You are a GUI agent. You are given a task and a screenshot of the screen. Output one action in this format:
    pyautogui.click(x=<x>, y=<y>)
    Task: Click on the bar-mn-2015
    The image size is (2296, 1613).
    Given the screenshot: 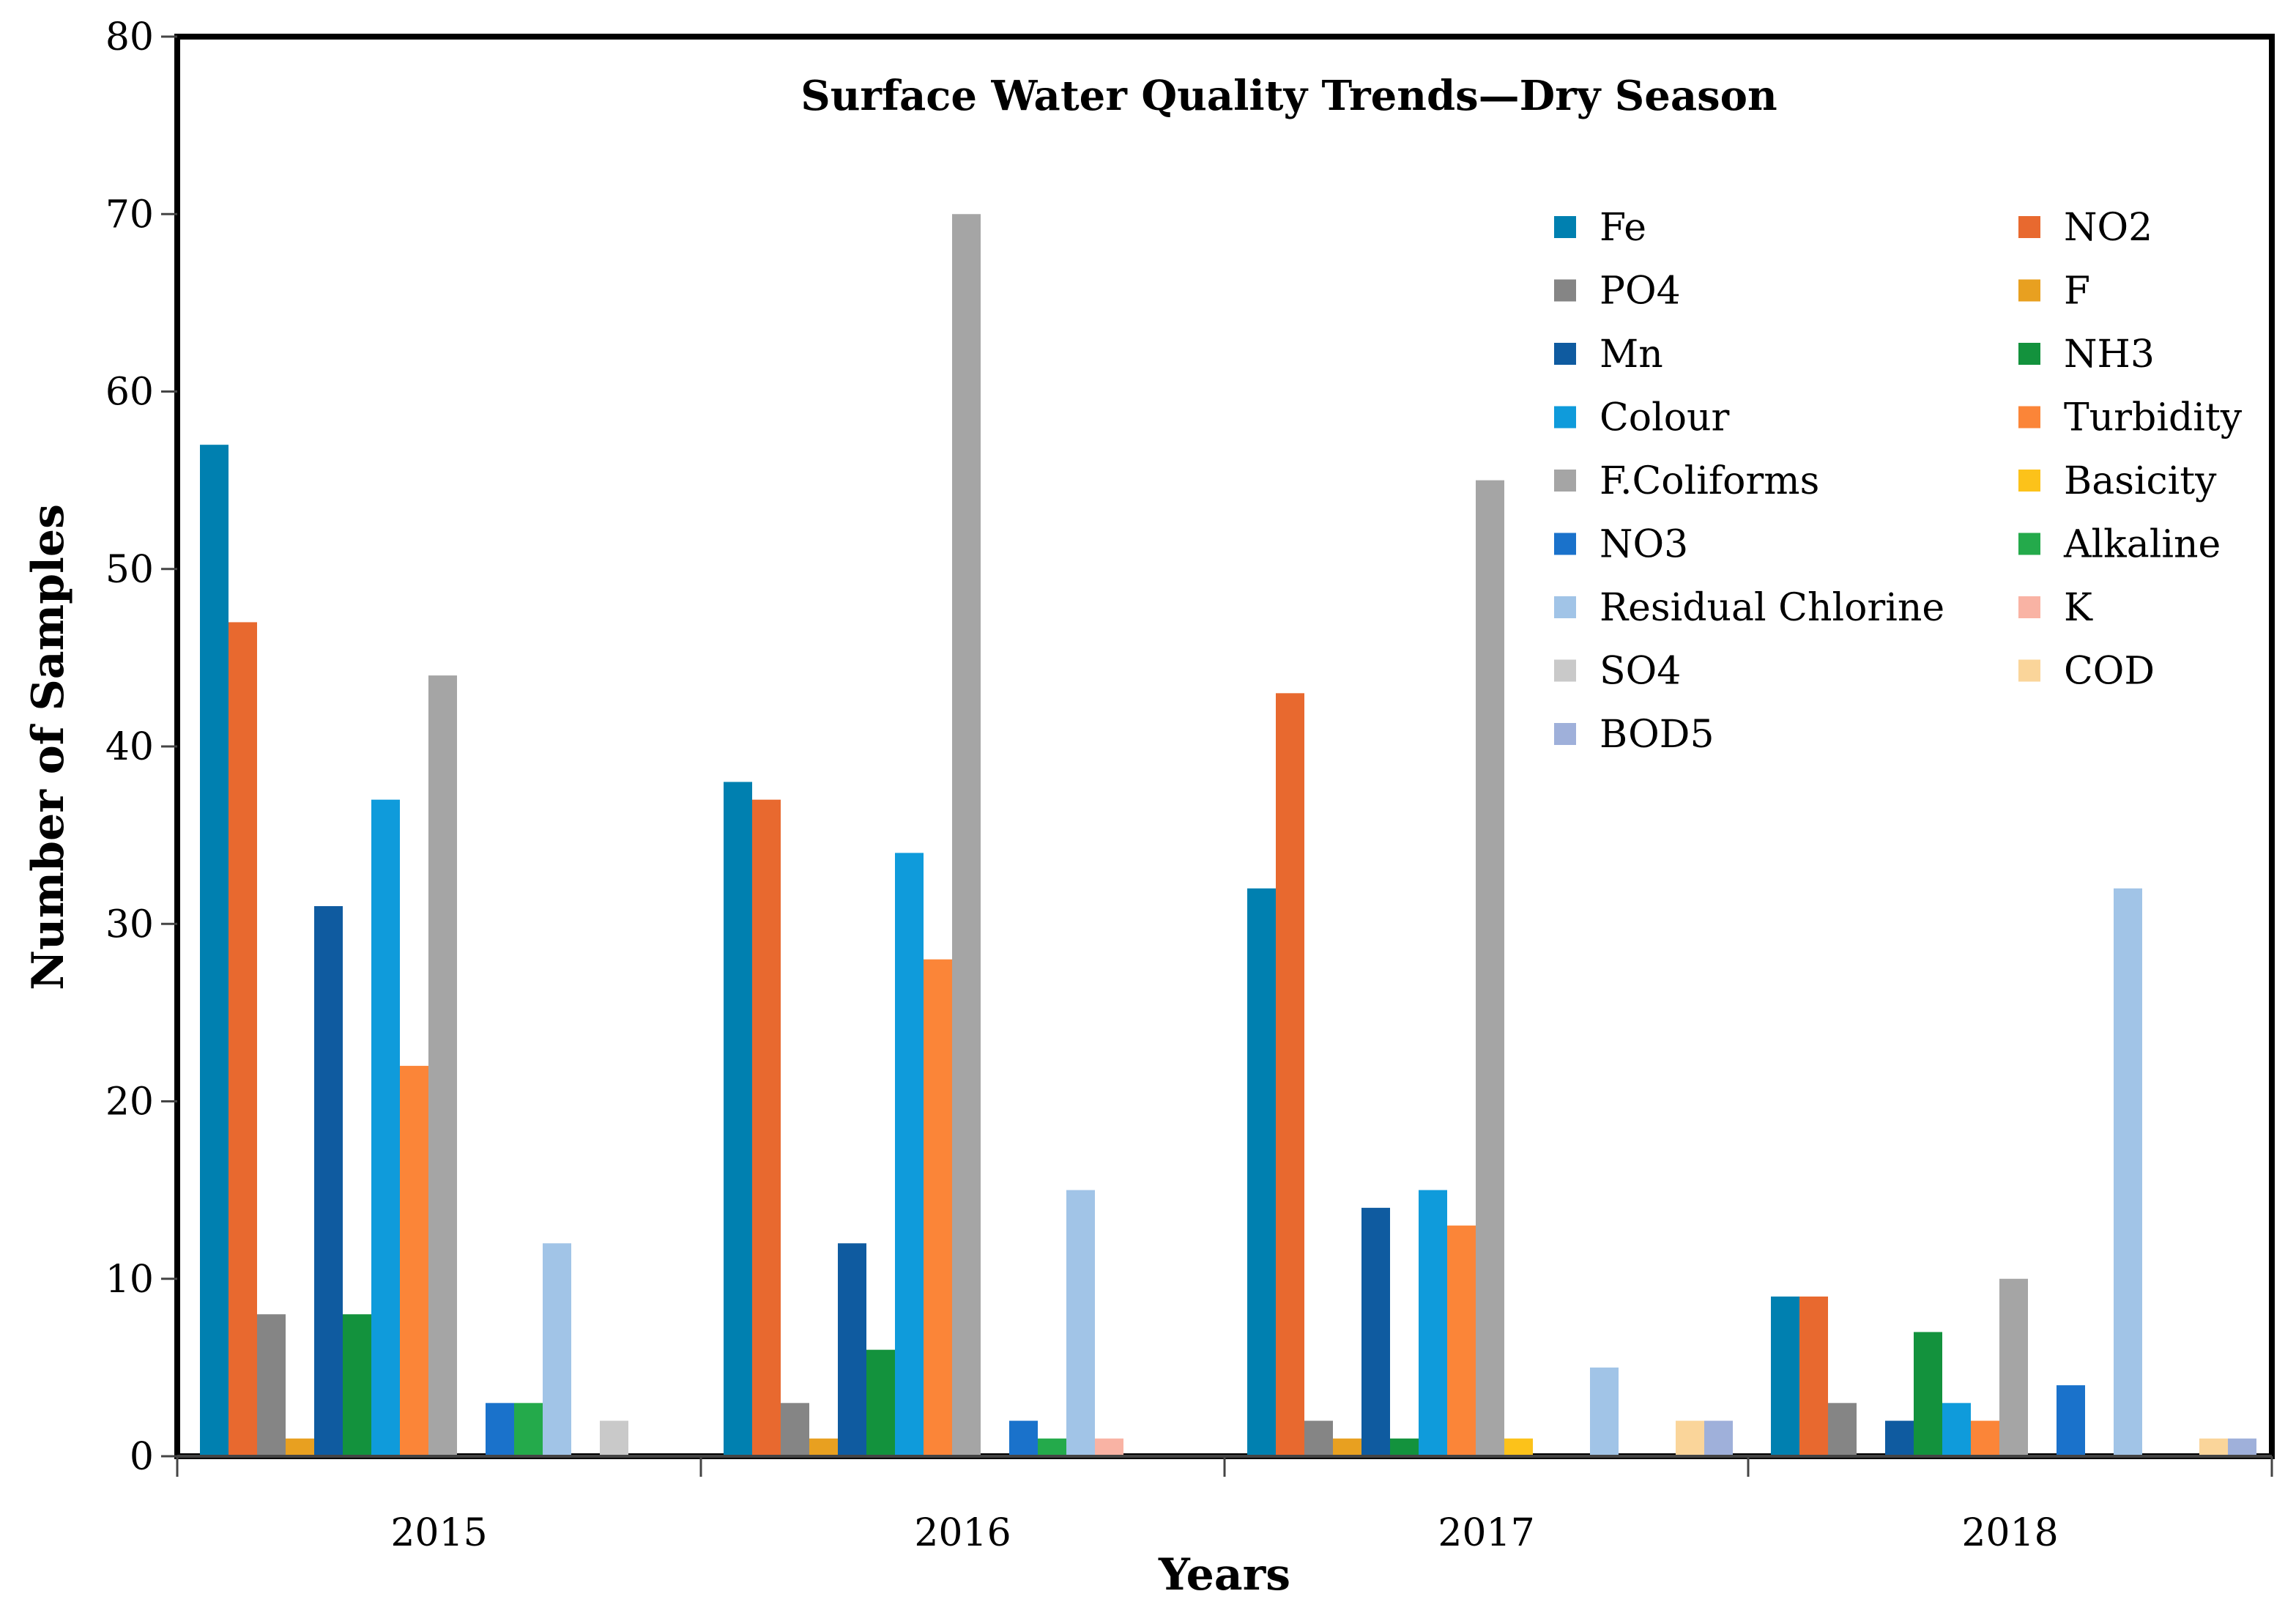 What is the action you would take?
    pyautogui.click(x=328, y=1181)
    